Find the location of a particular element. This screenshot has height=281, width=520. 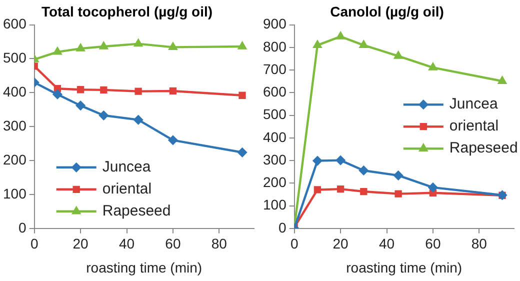

y-tick-label: 800 is located at coordinates (275, 46).